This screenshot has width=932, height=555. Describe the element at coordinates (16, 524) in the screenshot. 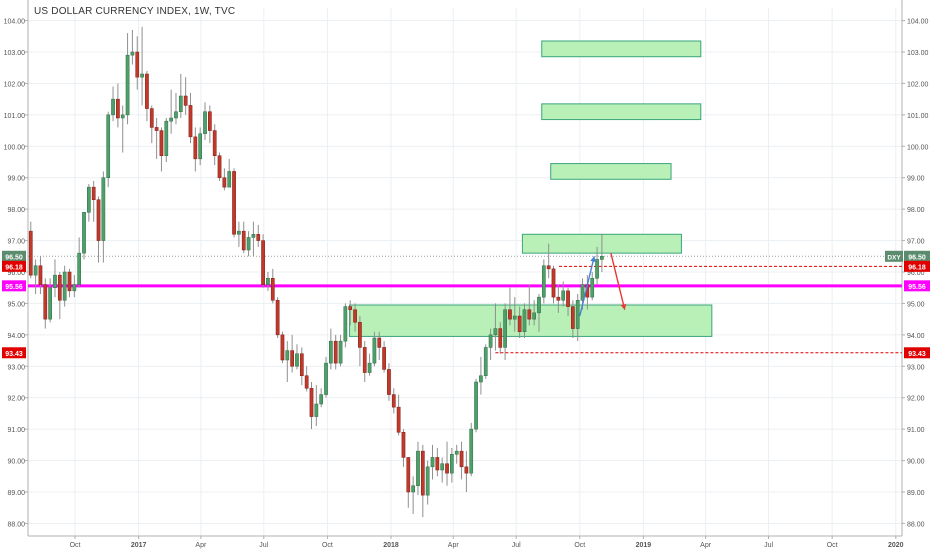

I see `y-tick-label-left: 88.00` at that location.